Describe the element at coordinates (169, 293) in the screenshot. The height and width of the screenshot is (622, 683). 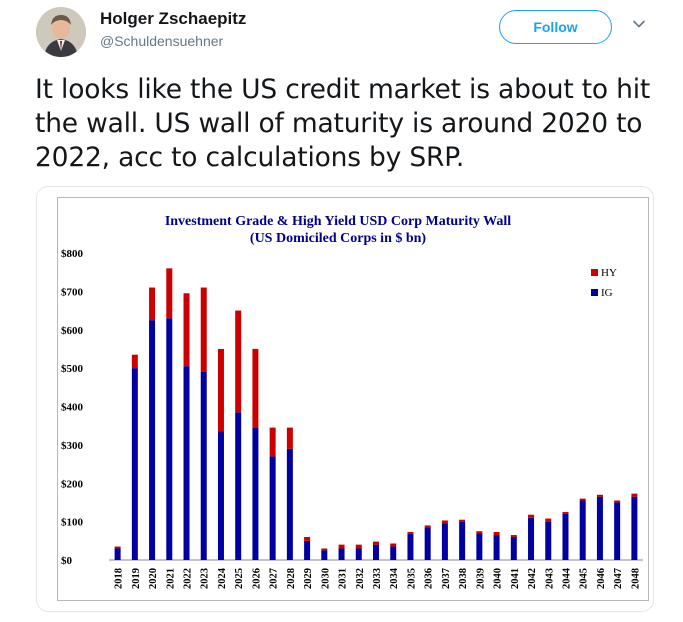
I see `bar-hy-2021` at that location.